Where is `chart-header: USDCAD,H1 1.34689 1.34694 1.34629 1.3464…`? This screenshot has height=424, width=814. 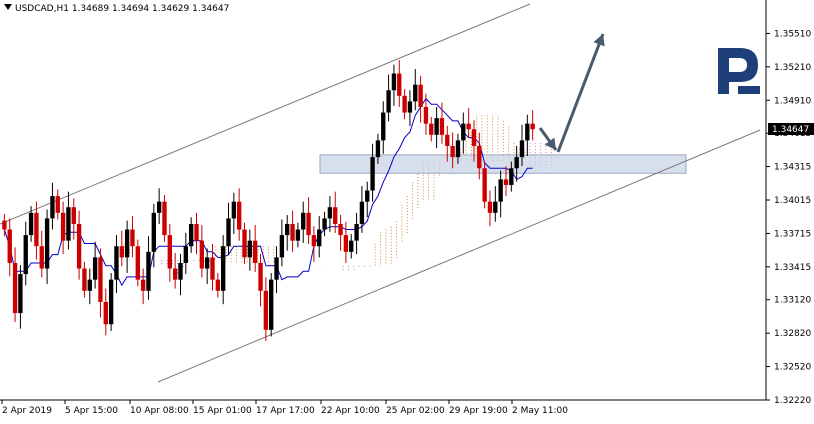 chart-header: USDCAD,H1 1.34689 1.34694 1.34629 1.3464… is located at coordinates (116, 9).